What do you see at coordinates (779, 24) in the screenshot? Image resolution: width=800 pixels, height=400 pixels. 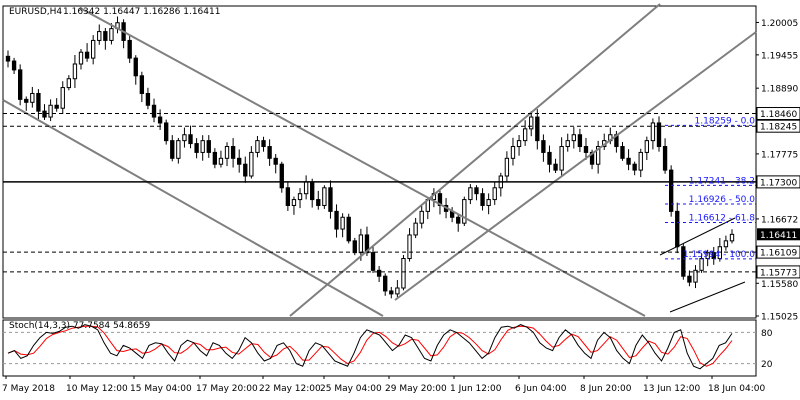 I see `y-tick-label: 1.20005` at bounding box center [779, 24].